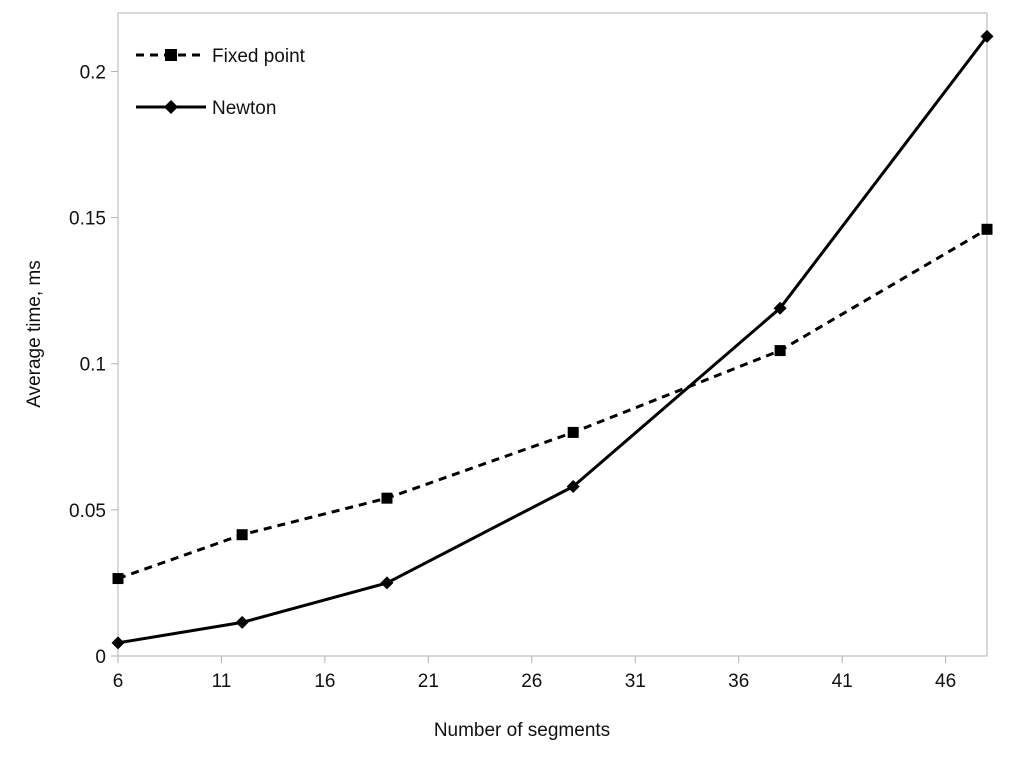 This screenshot has width=1009, height=757. What do you see at coordinates (738, 681) in the screenshot?
I see `x-tick-label: 36` at bounding box center [738, 681].